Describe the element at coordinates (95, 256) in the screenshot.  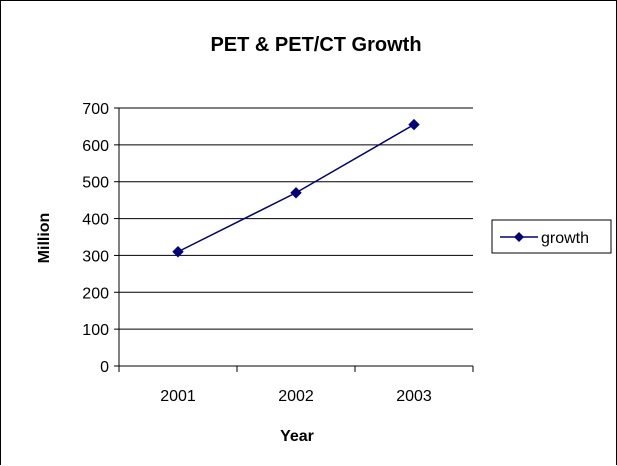
I see `y-tick-label: 300` at that location.